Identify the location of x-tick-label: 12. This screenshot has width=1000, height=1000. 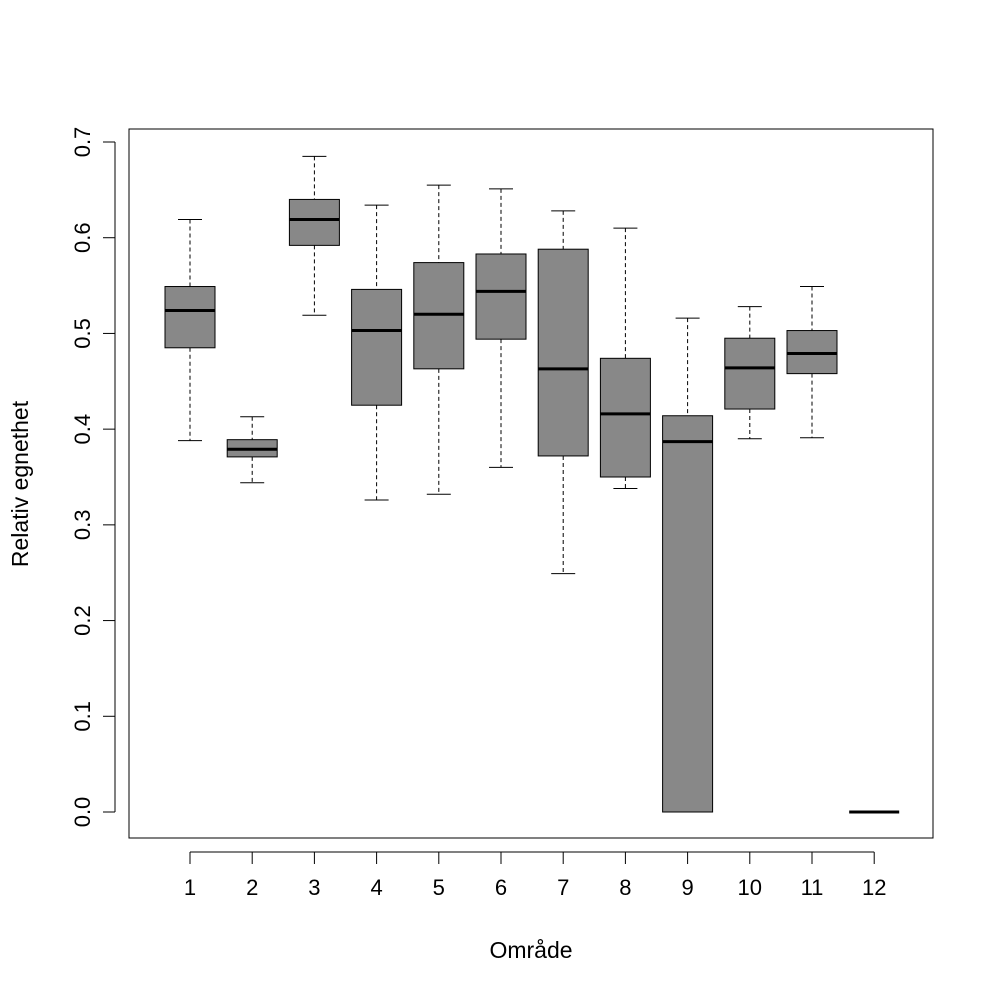
(874, 887).